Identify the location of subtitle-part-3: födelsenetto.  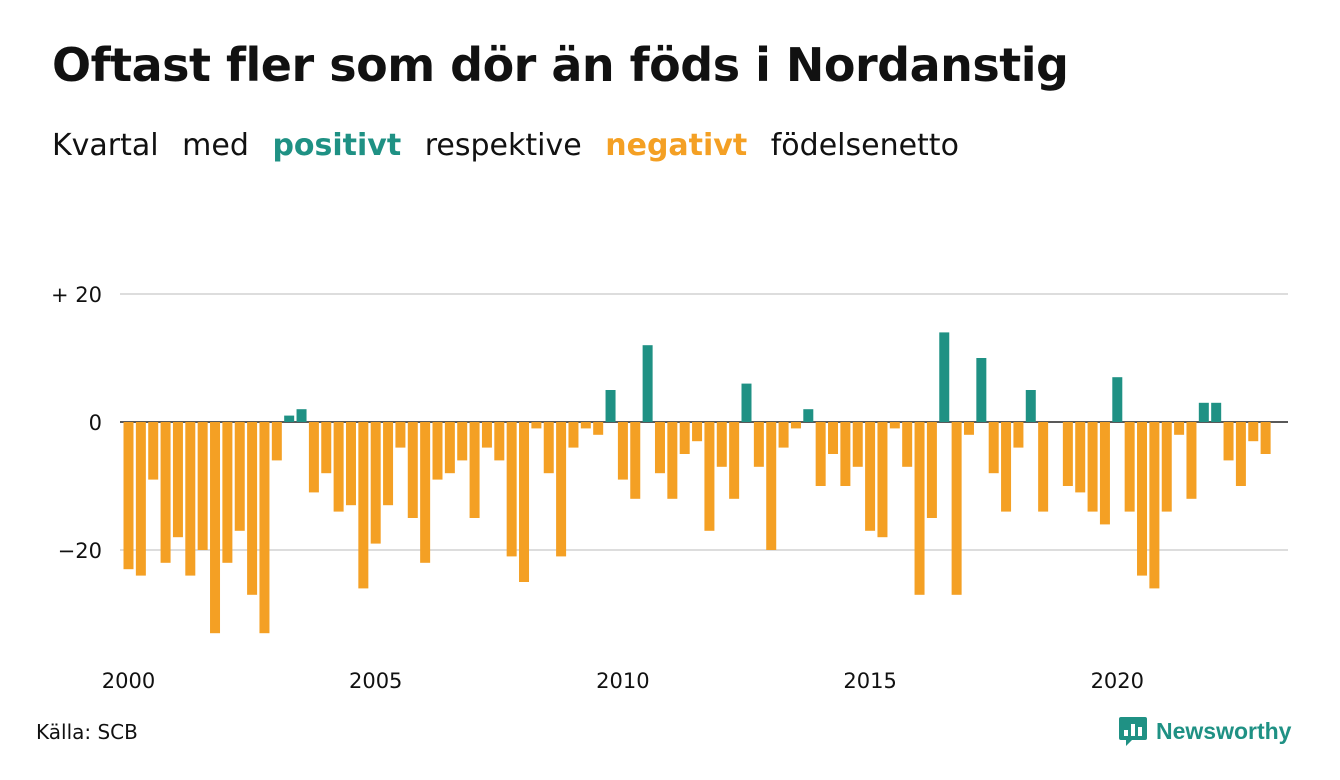
(864, 145).